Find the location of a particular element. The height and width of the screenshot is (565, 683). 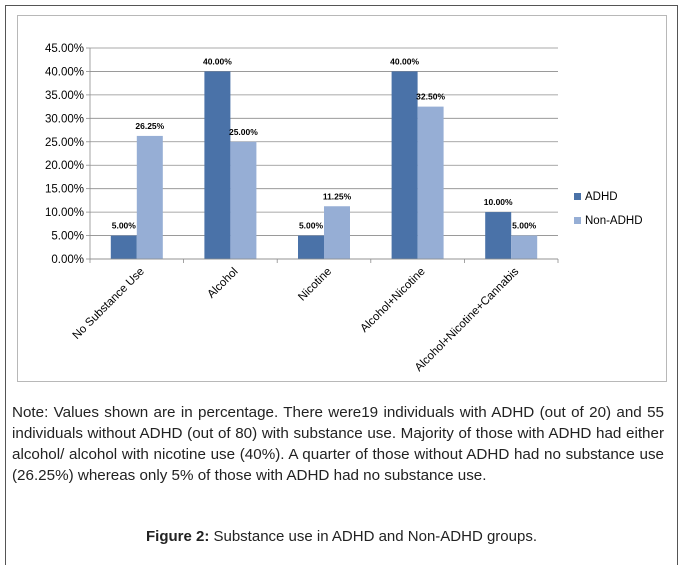

legend-label-non-adhd: Non-ADHD is located at coordinates (614, 221).